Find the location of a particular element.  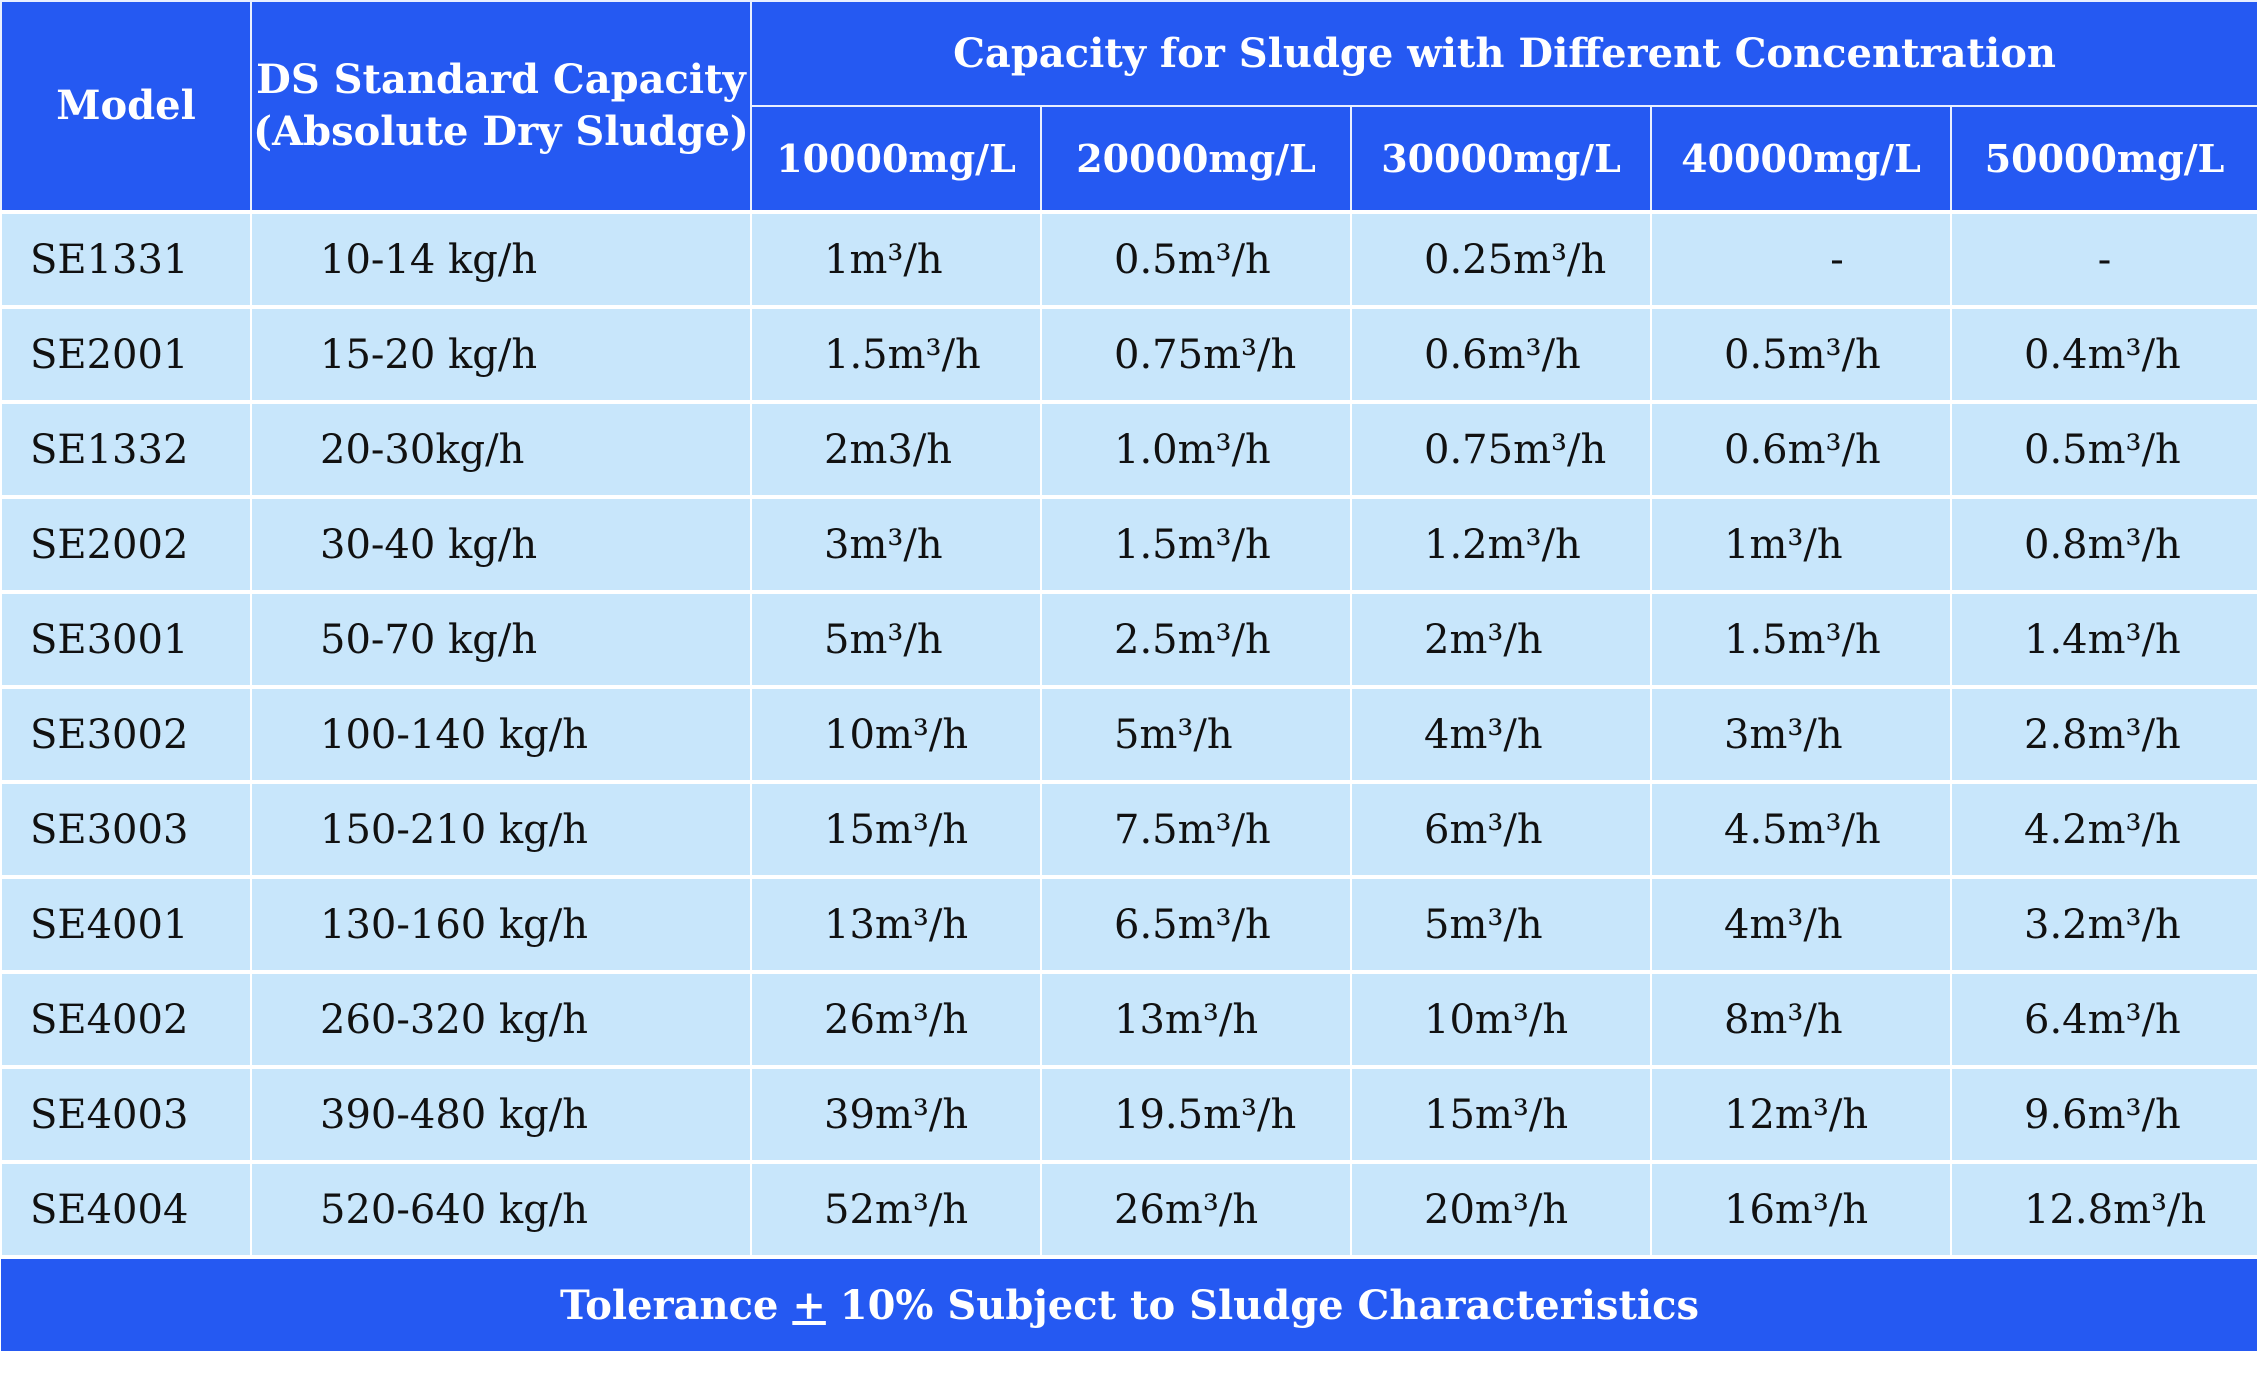

header-concentration: 50000mg/L is located at coordinates (2103, 159).